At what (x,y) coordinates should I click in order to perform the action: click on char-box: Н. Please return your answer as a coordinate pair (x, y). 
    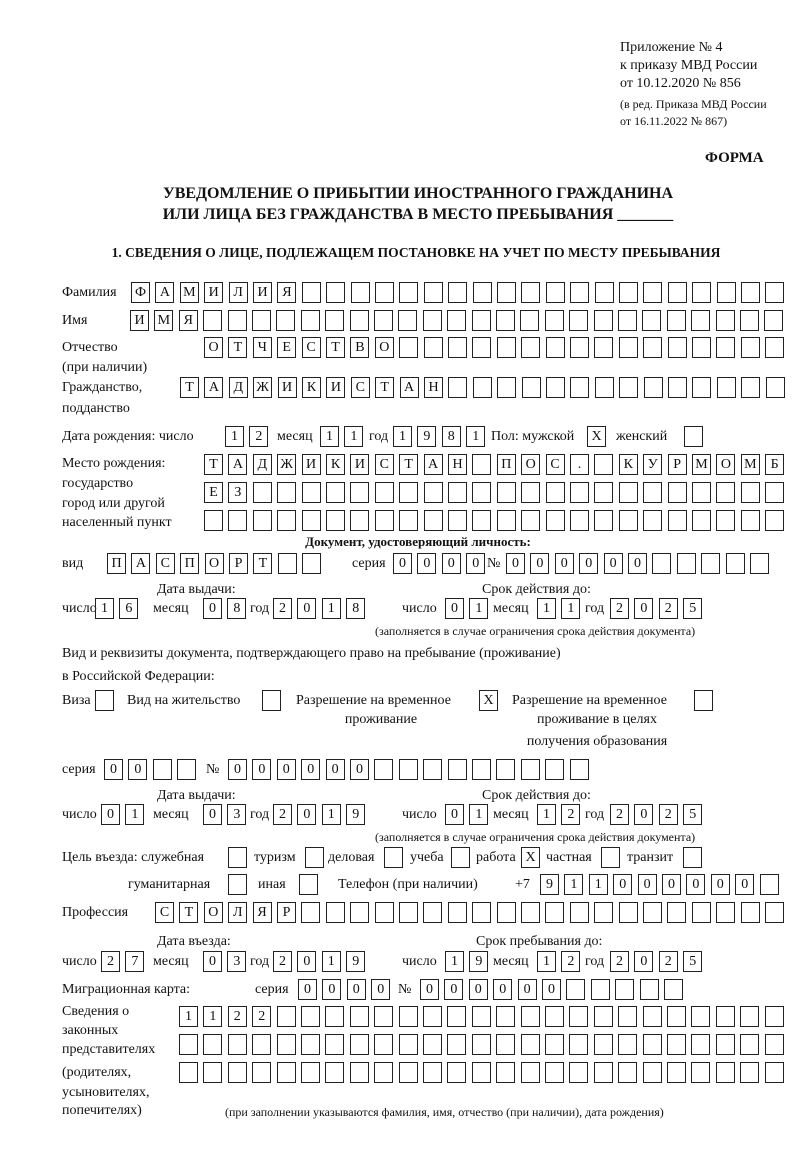
    Looking at the image, I should click on (457, 464).